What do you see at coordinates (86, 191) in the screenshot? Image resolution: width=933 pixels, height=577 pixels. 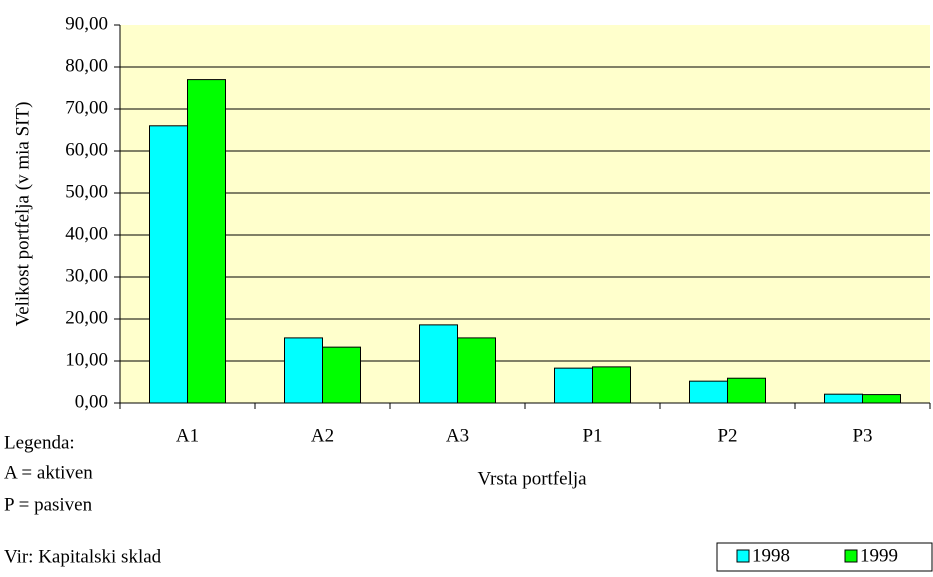 I see `y-tick-label: 50,00` at bounding box center [86, 191].